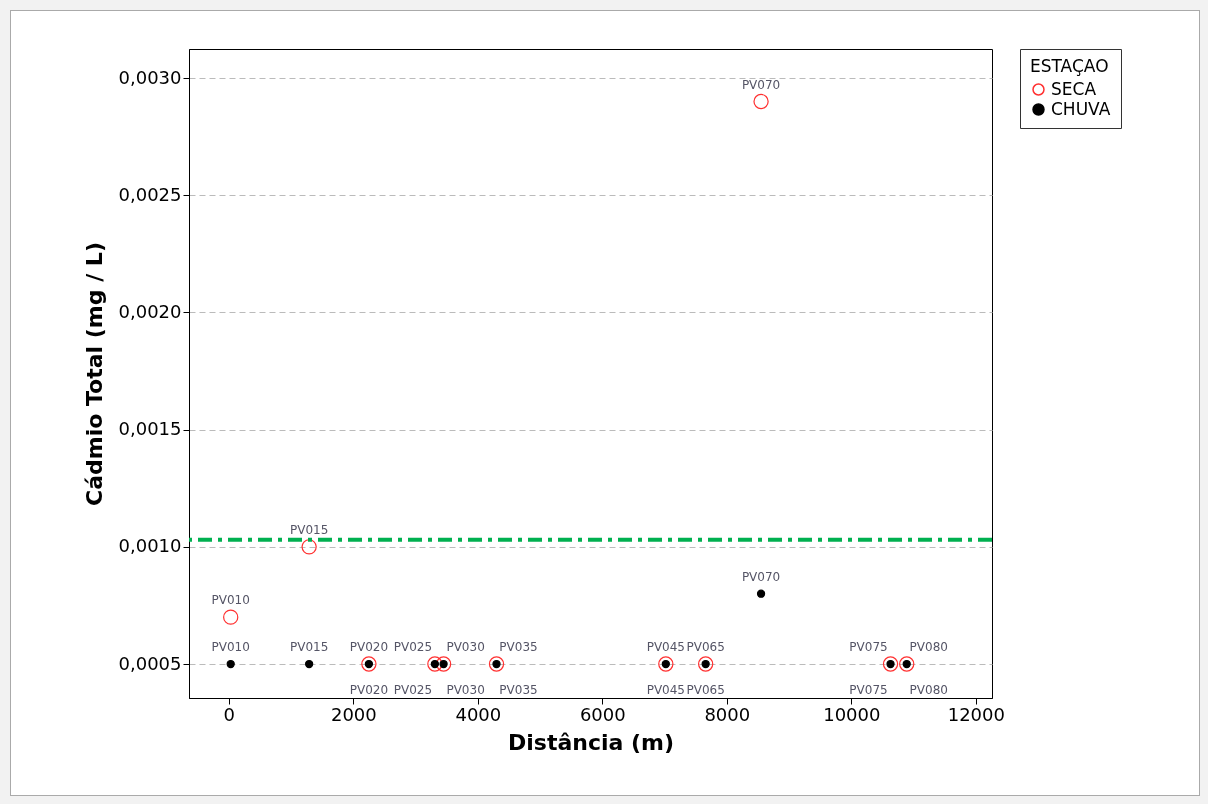 The width and height of the screenshot is (1208, 804). Describe the element at coordinates (478, 714) in the screenshot. I see `x-tick-label: 4000` at that location.